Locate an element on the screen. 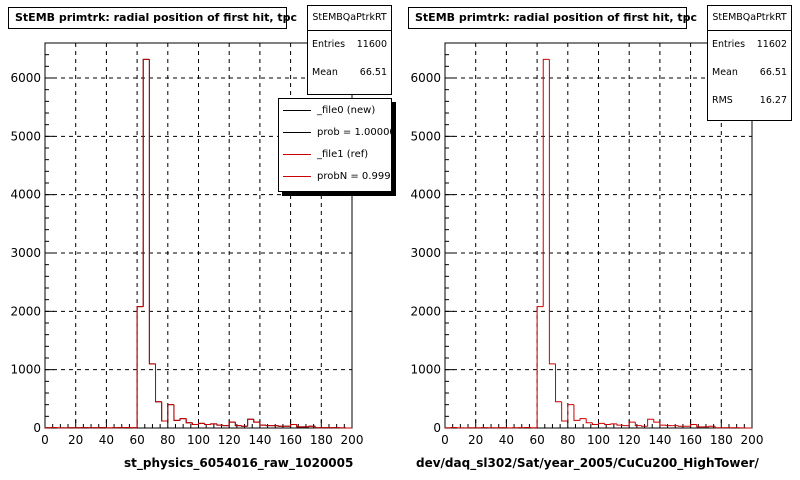 This screenshot has height=480, width=800. legend-label: probN = 0.99994 is located at coordinates (354, 176).